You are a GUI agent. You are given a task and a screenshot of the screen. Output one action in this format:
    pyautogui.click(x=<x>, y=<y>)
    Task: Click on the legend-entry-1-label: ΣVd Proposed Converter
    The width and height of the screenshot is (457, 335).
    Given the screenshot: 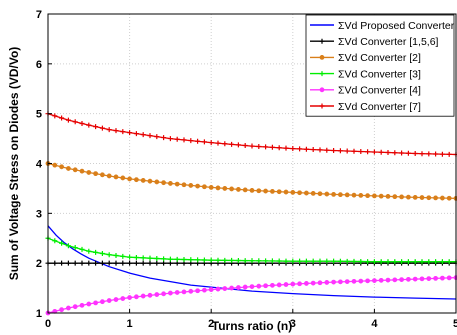 What is the action you would take?
    pyautogui.click(x=396, y=26)
    